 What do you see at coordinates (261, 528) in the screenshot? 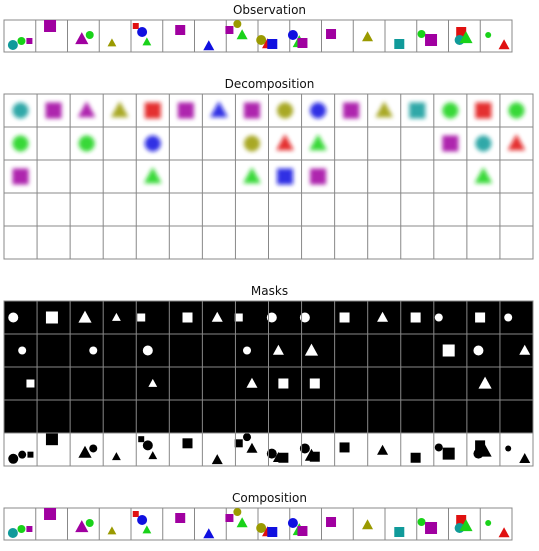
I see `composition-object-olive-circle` at bounding box center [261, 528].